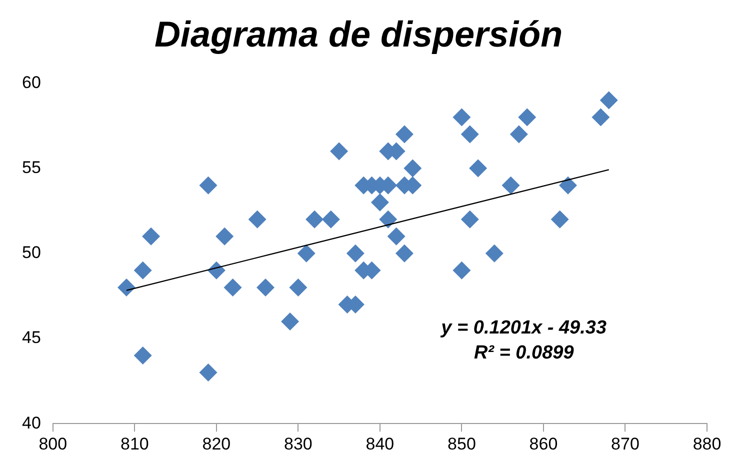 The image size is (732, 463). I want to click on chart-title: Diagrama de dispersión, so click(358, 34).